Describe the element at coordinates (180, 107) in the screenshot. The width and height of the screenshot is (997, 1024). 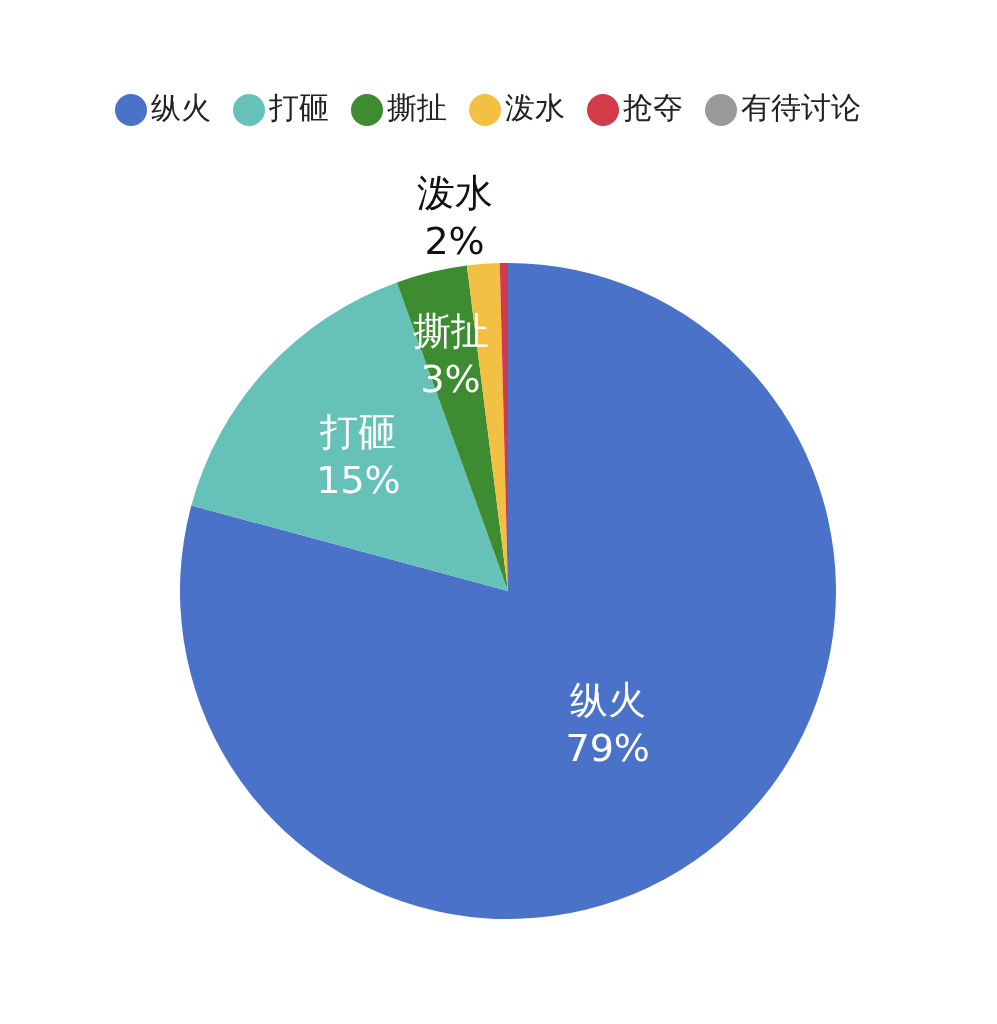
I see `legend-label: 纵火` at that location.